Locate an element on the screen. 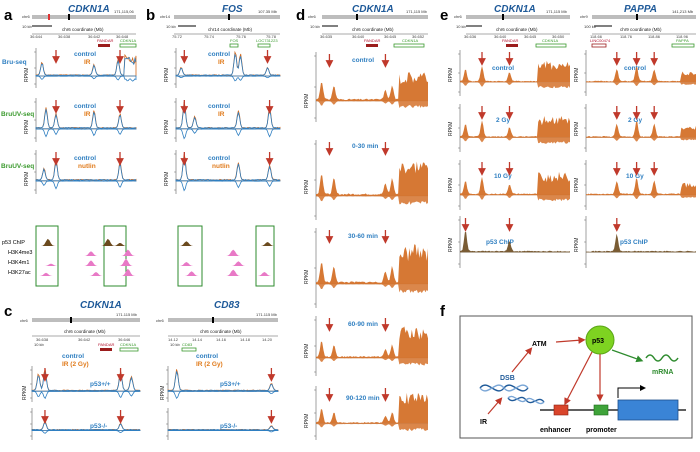 This screenshot has width=700, height=452. feature-e-pappa: PAPPA is located at coordinates (682, 40).